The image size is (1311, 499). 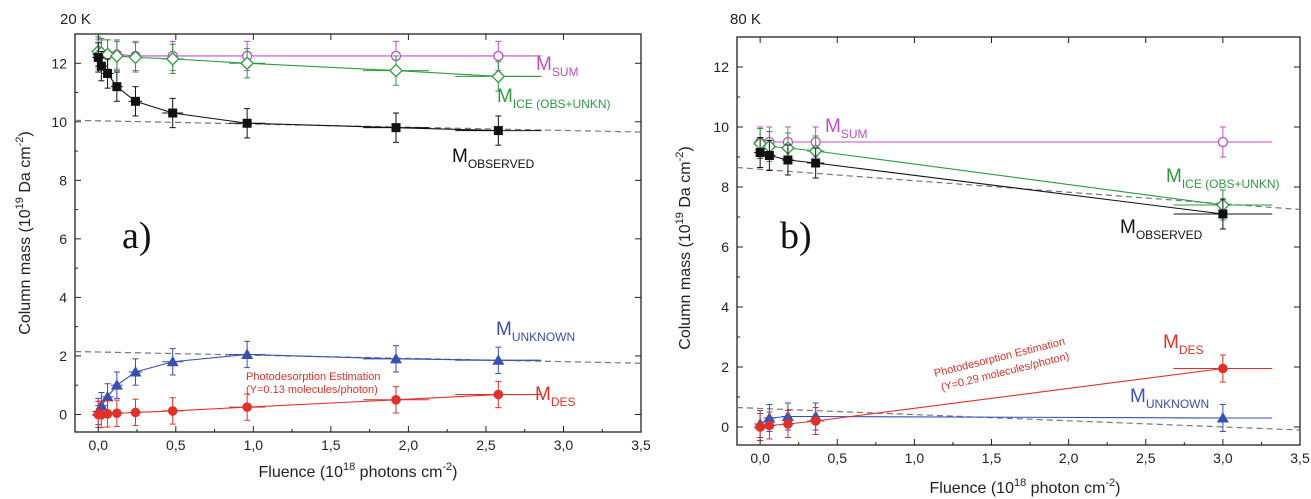 I want to click on panel-a-point-sum, so click(x=498, y=56).